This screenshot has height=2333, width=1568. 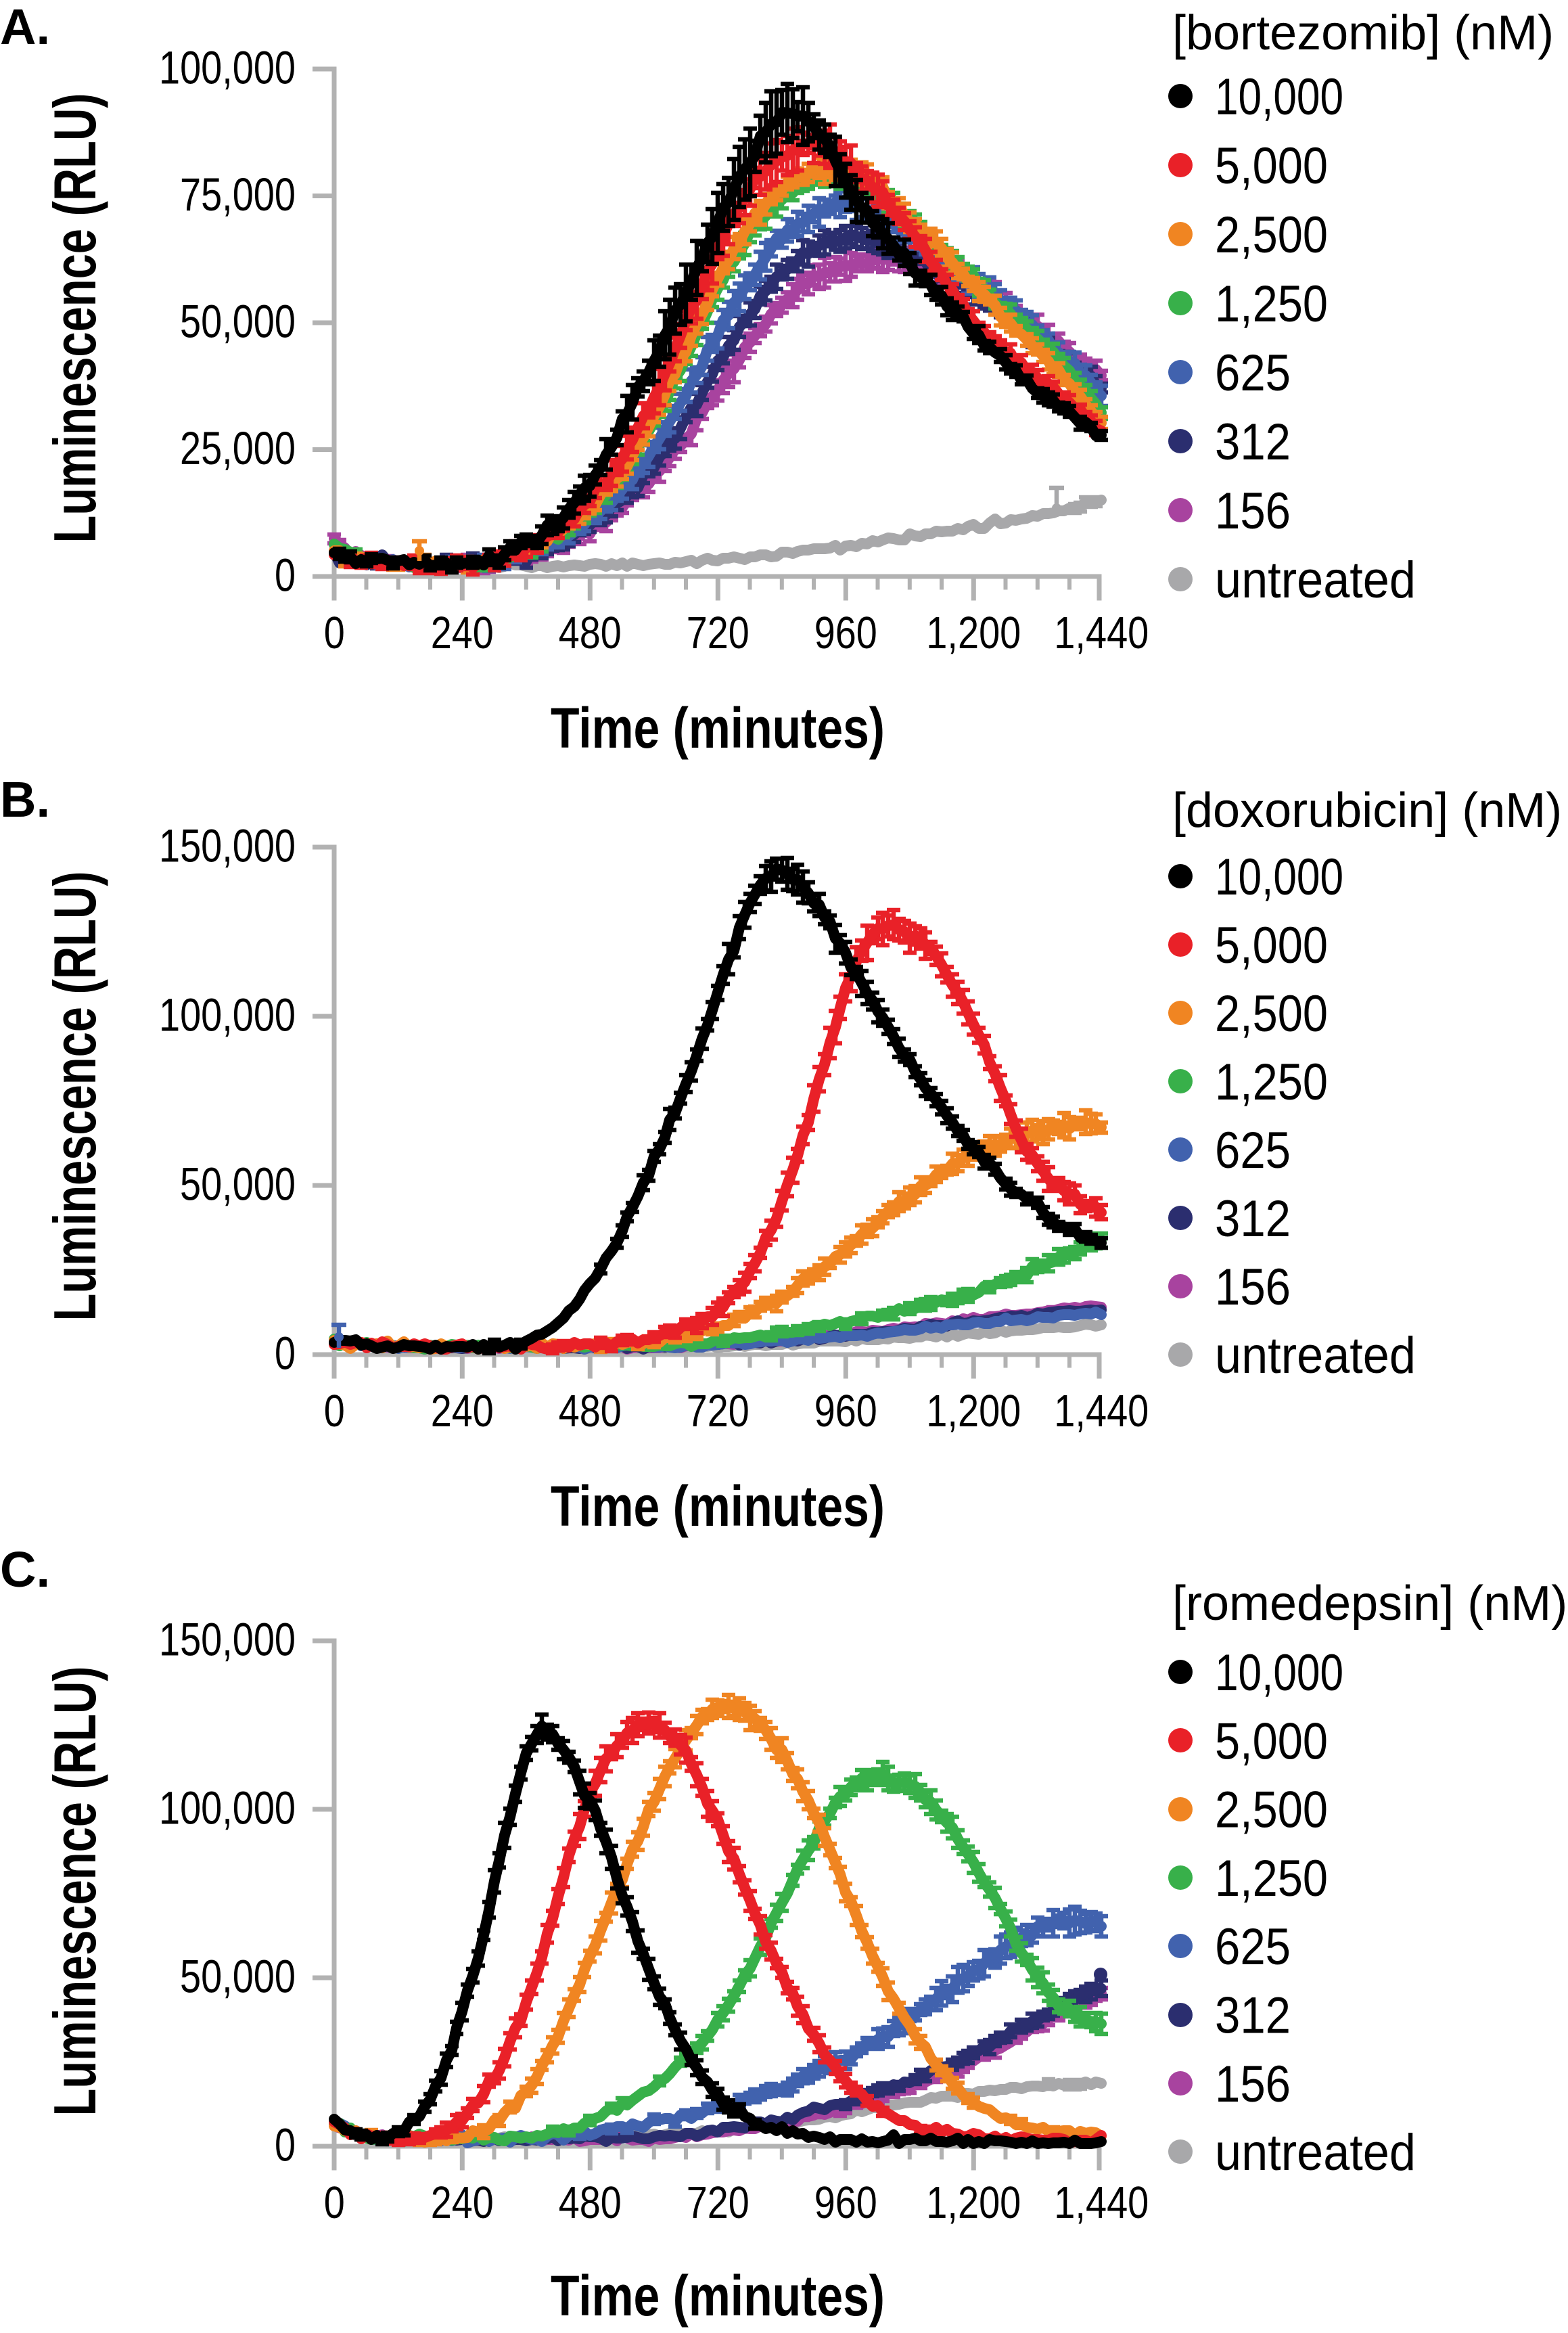 What do you see at coordinates (238, 195) in the screenshot?
I see `svg-text: 75,000` at bounding box center [238, 195].